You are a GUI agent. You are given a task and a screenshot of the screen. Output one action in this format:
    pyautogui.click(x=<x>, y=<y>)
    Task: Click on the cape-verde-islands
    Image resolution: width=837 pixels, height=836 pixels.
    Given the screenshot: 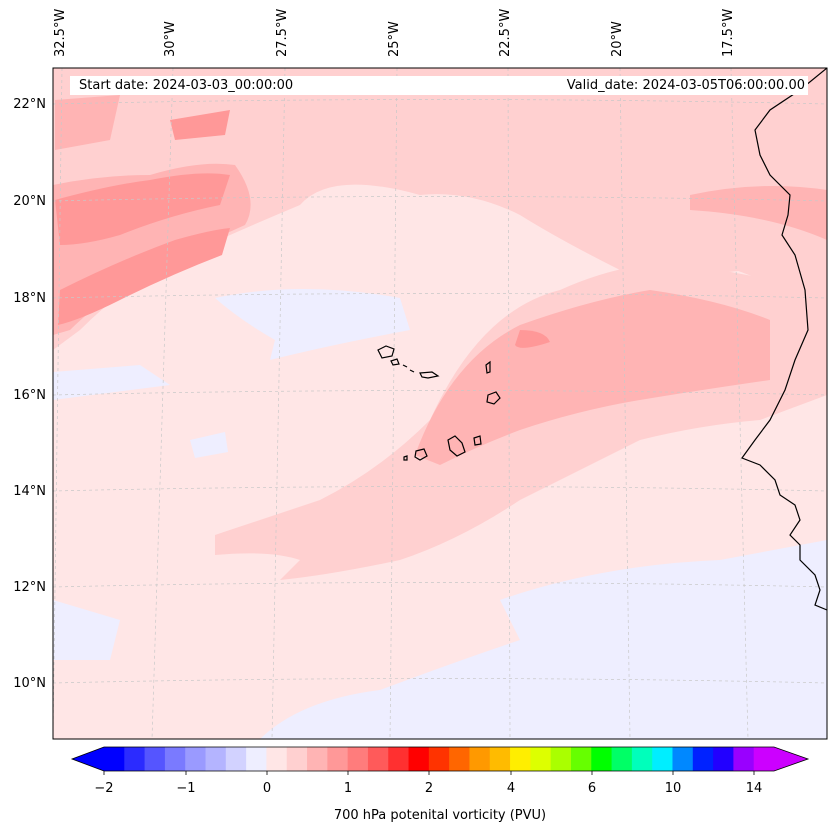 What is the action you would take?
    pyautogui.click(x=439, y=403)
    